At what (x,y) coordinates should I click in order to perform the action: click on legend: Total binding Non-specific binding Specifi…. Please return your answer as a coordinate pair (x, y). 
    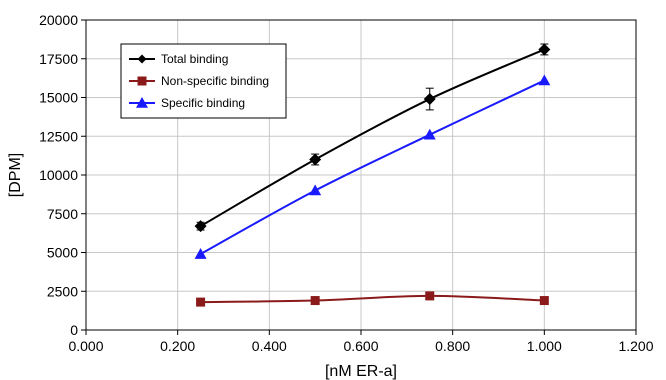
    Looking at the image, I should click on (203, 81).